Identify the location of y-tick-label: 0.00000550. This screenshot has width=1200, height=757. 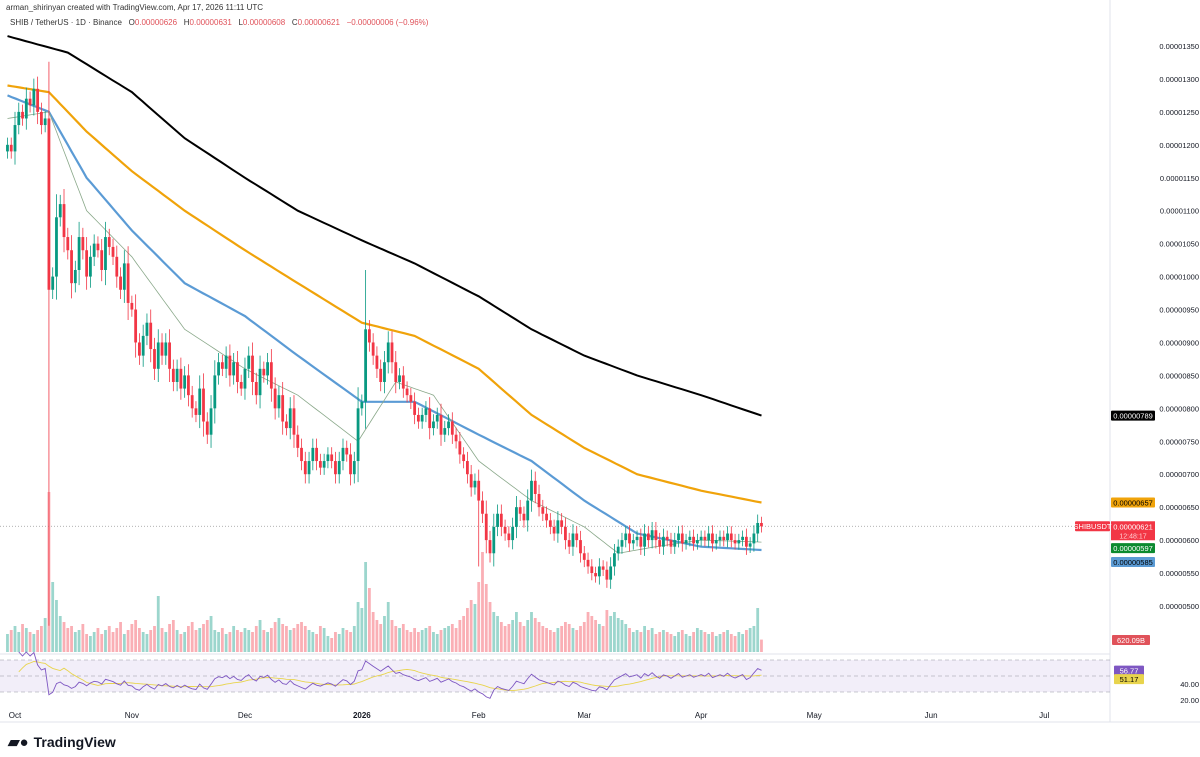
(1179, 573).